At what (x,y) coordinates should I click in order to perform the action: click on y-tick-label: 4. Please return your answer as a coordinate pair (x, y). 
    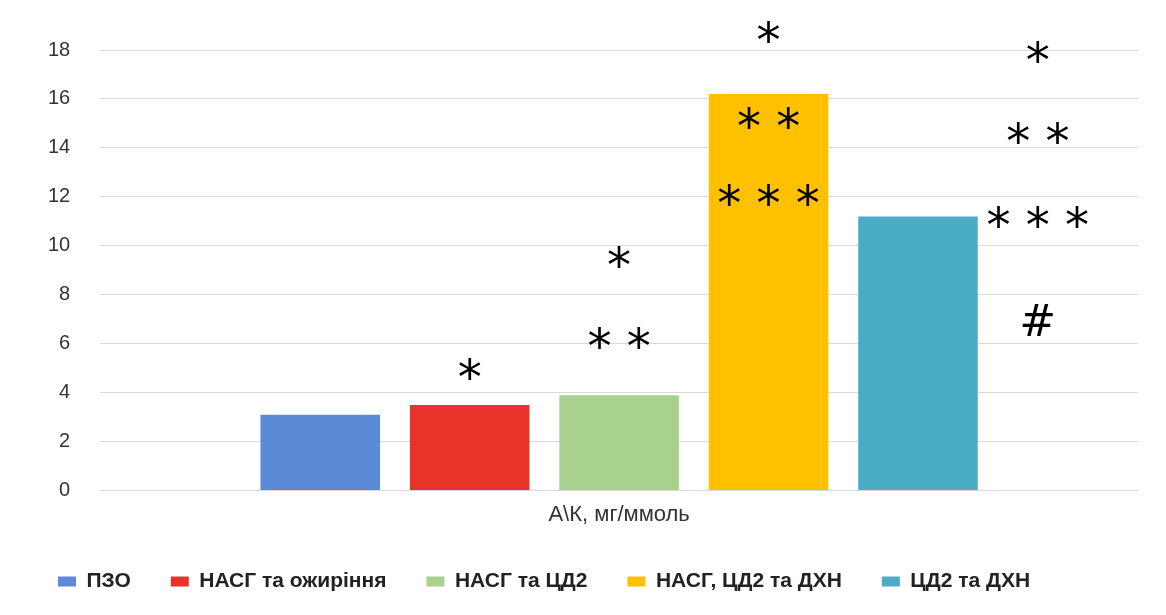
    Looking at the image, I should click on (65, 391).